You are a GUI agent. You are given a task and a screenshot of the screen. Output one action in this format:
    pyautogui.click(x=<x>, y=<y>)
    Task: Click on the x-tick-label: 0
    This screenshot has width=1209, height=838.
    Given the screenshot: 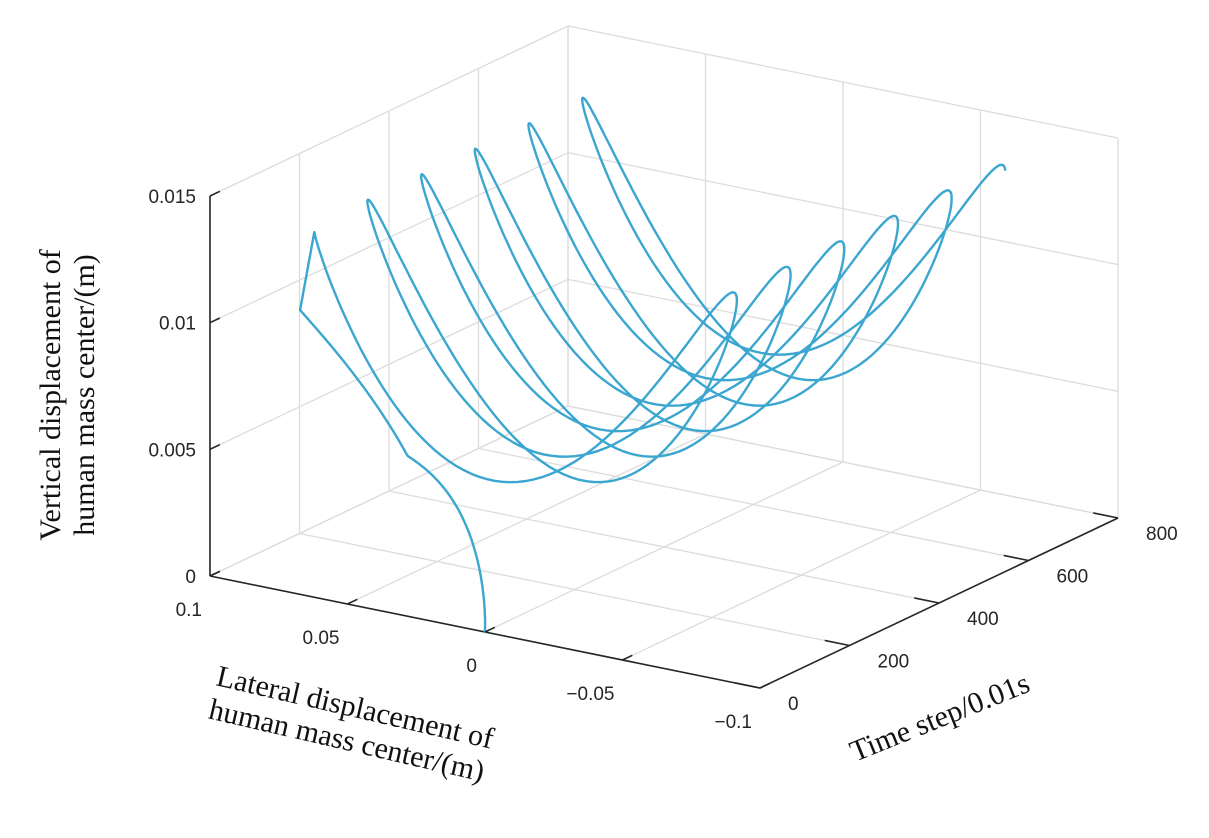 What is the action you would take?
    pyautogui.click(x=471, y=666)
    